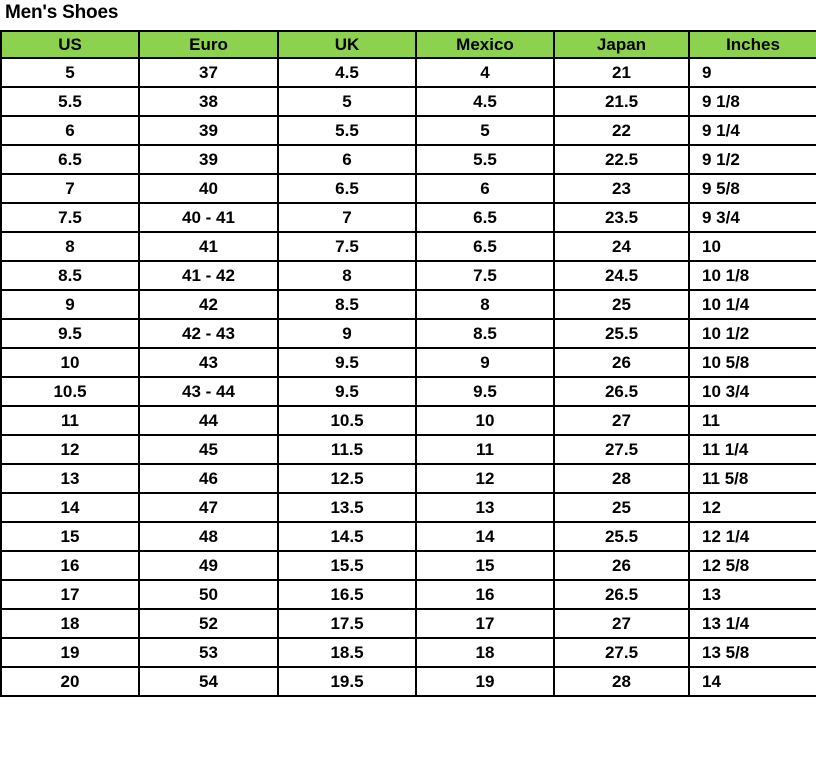 The height and width of the screenshot is (770, 816). Describe the element at coordinates (62, 12) in the screenshot. I see `page-title: Men's Shoes` at that location.